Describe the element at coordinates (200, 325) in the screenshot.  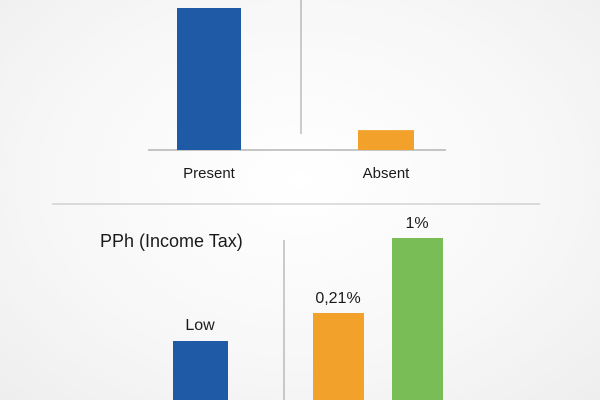
I see `data-label-low: Low` at that location.